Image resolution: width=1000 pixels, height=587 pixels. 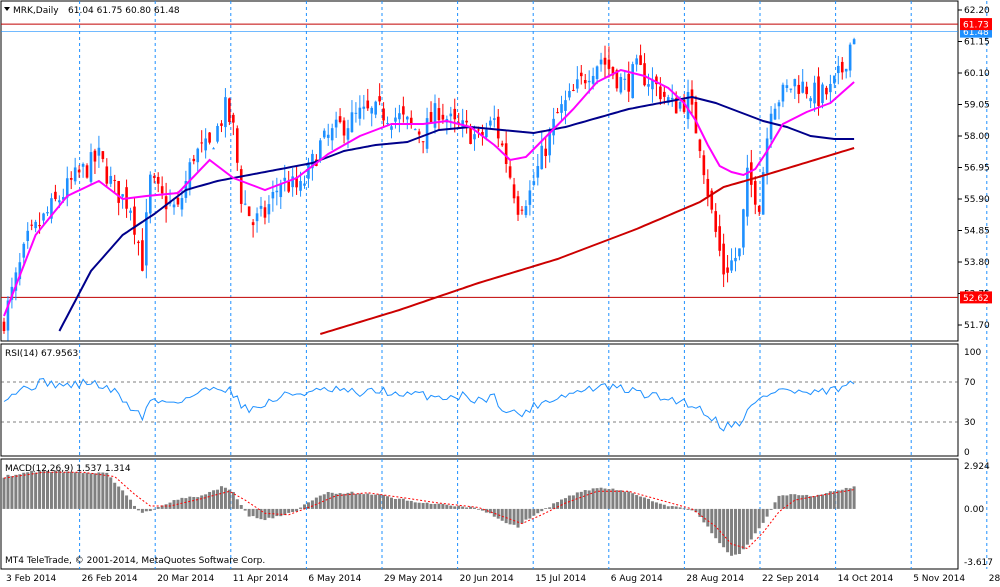 I want to click on level-price-tag: 61.73, so click(x=976, y=26).